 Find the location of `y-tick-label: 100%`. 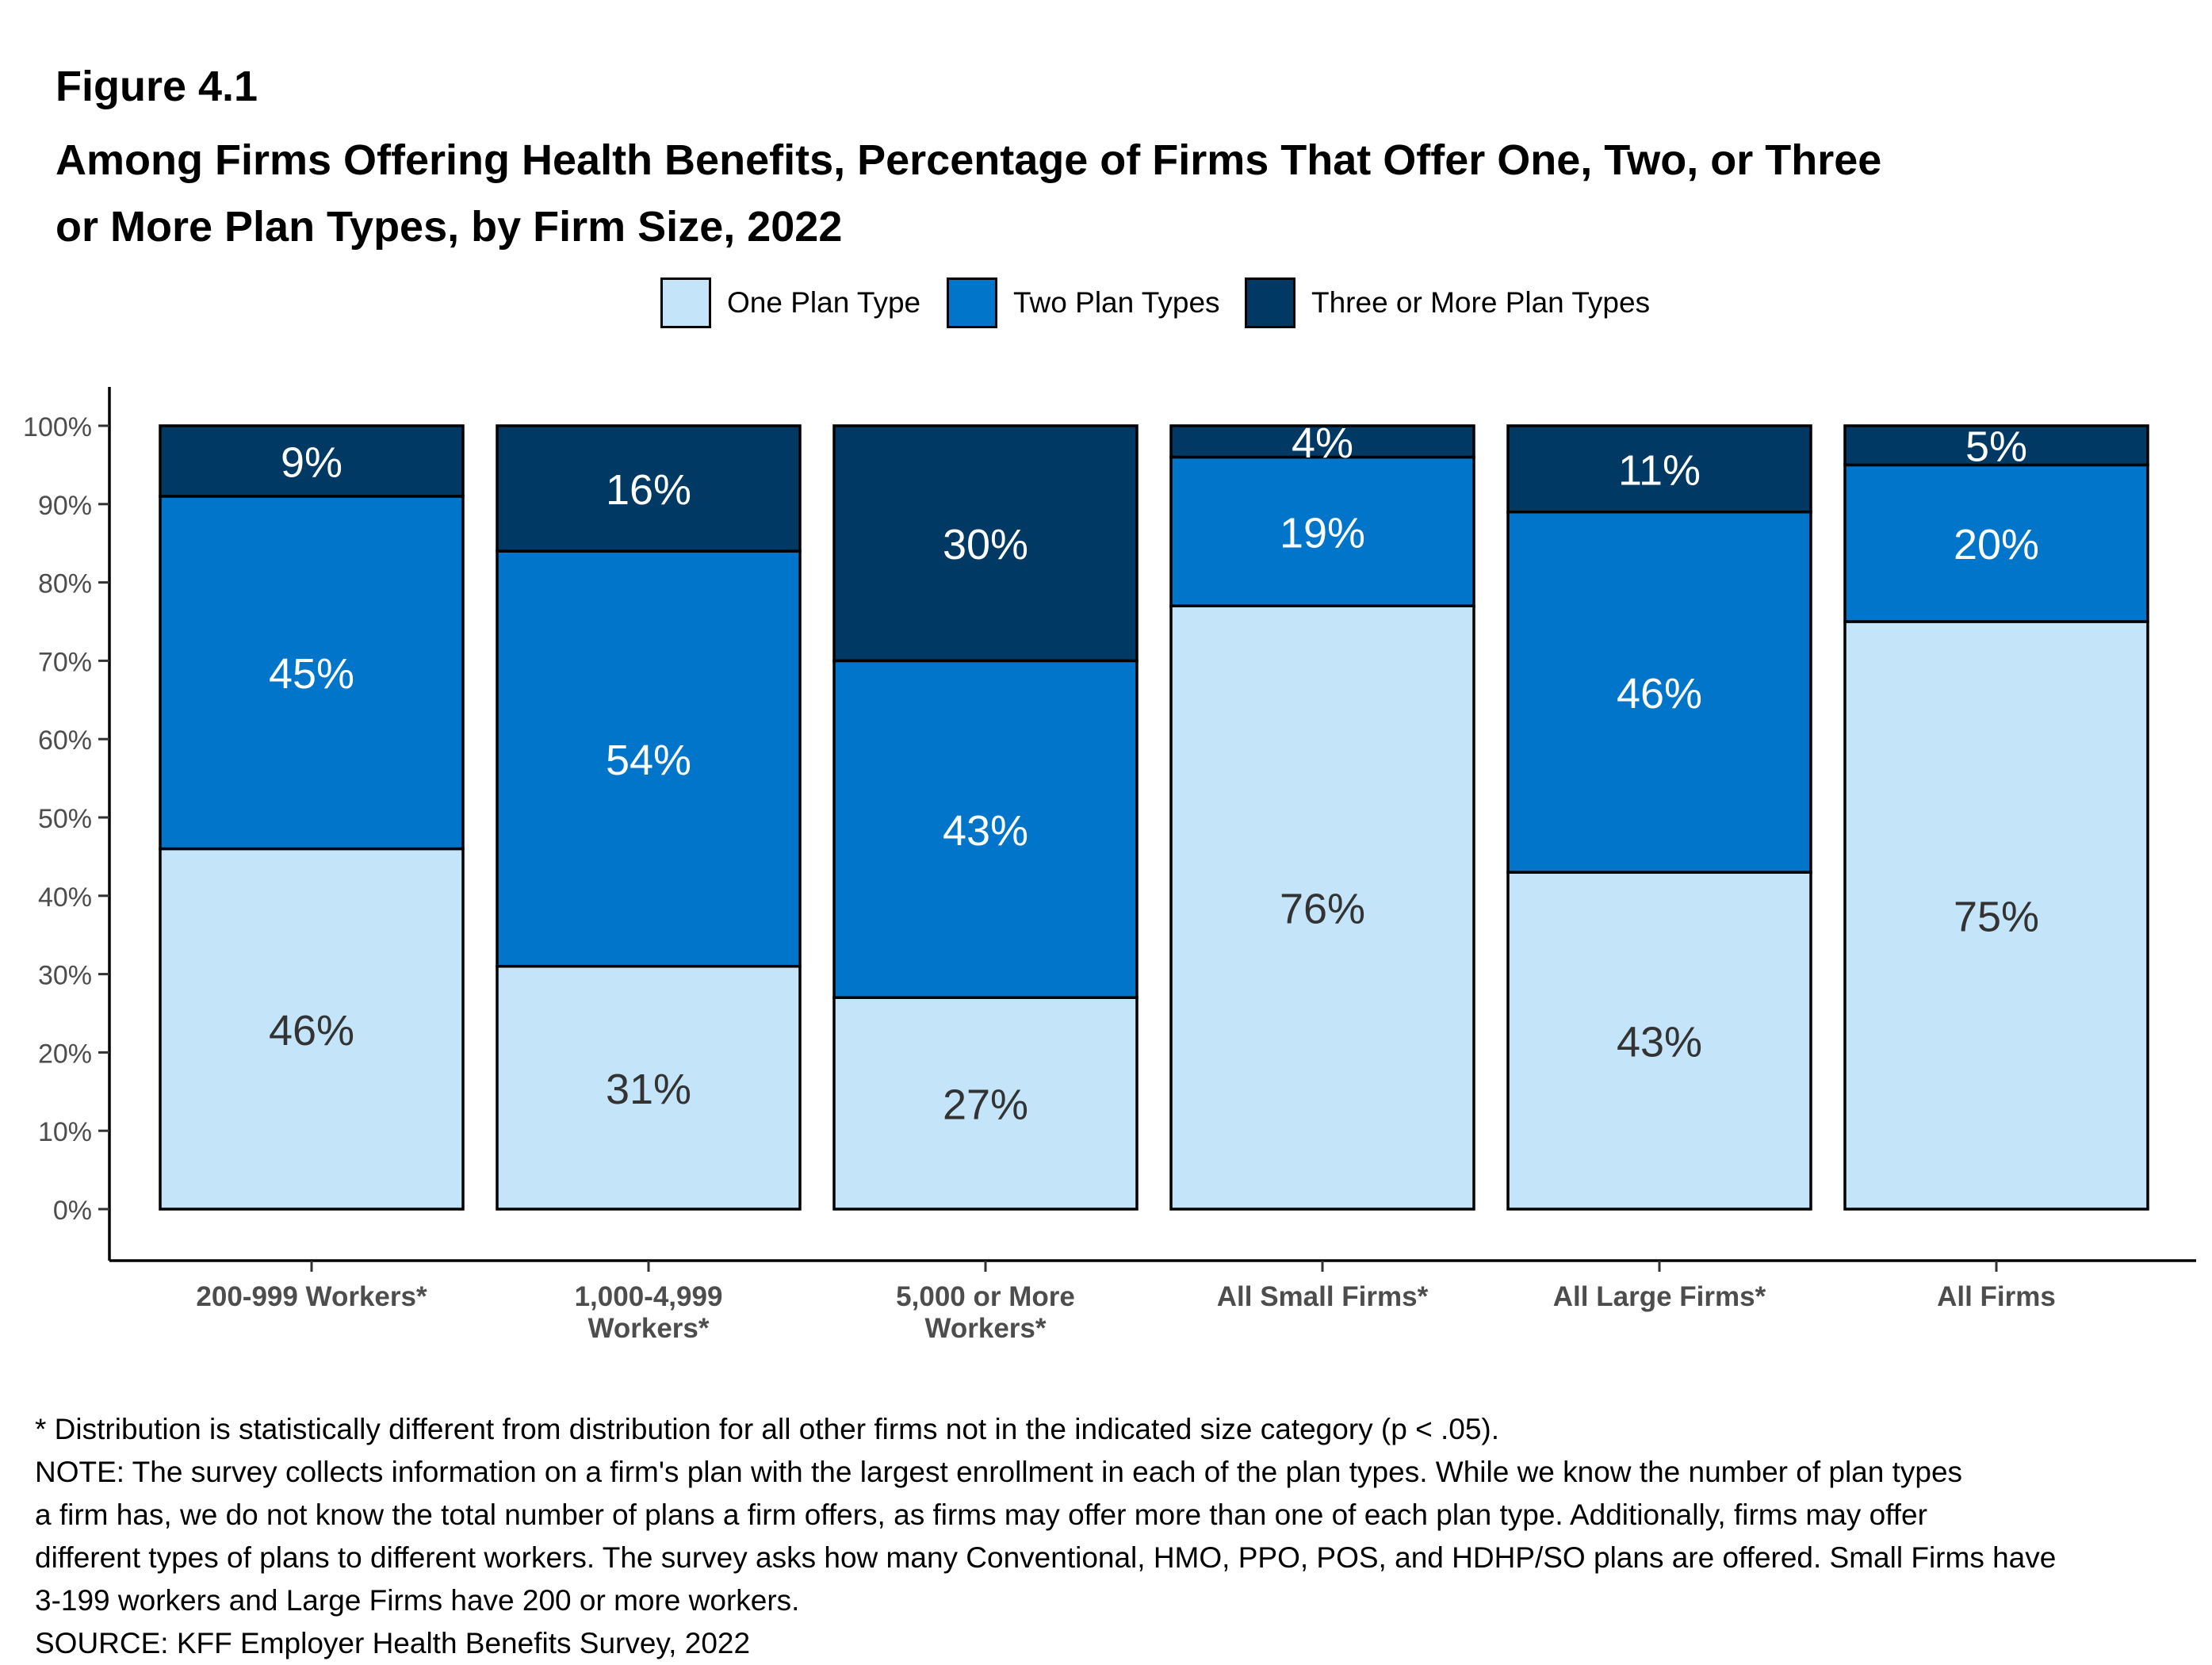

y-tick-label: 100% is located at coordinates (58, 427).